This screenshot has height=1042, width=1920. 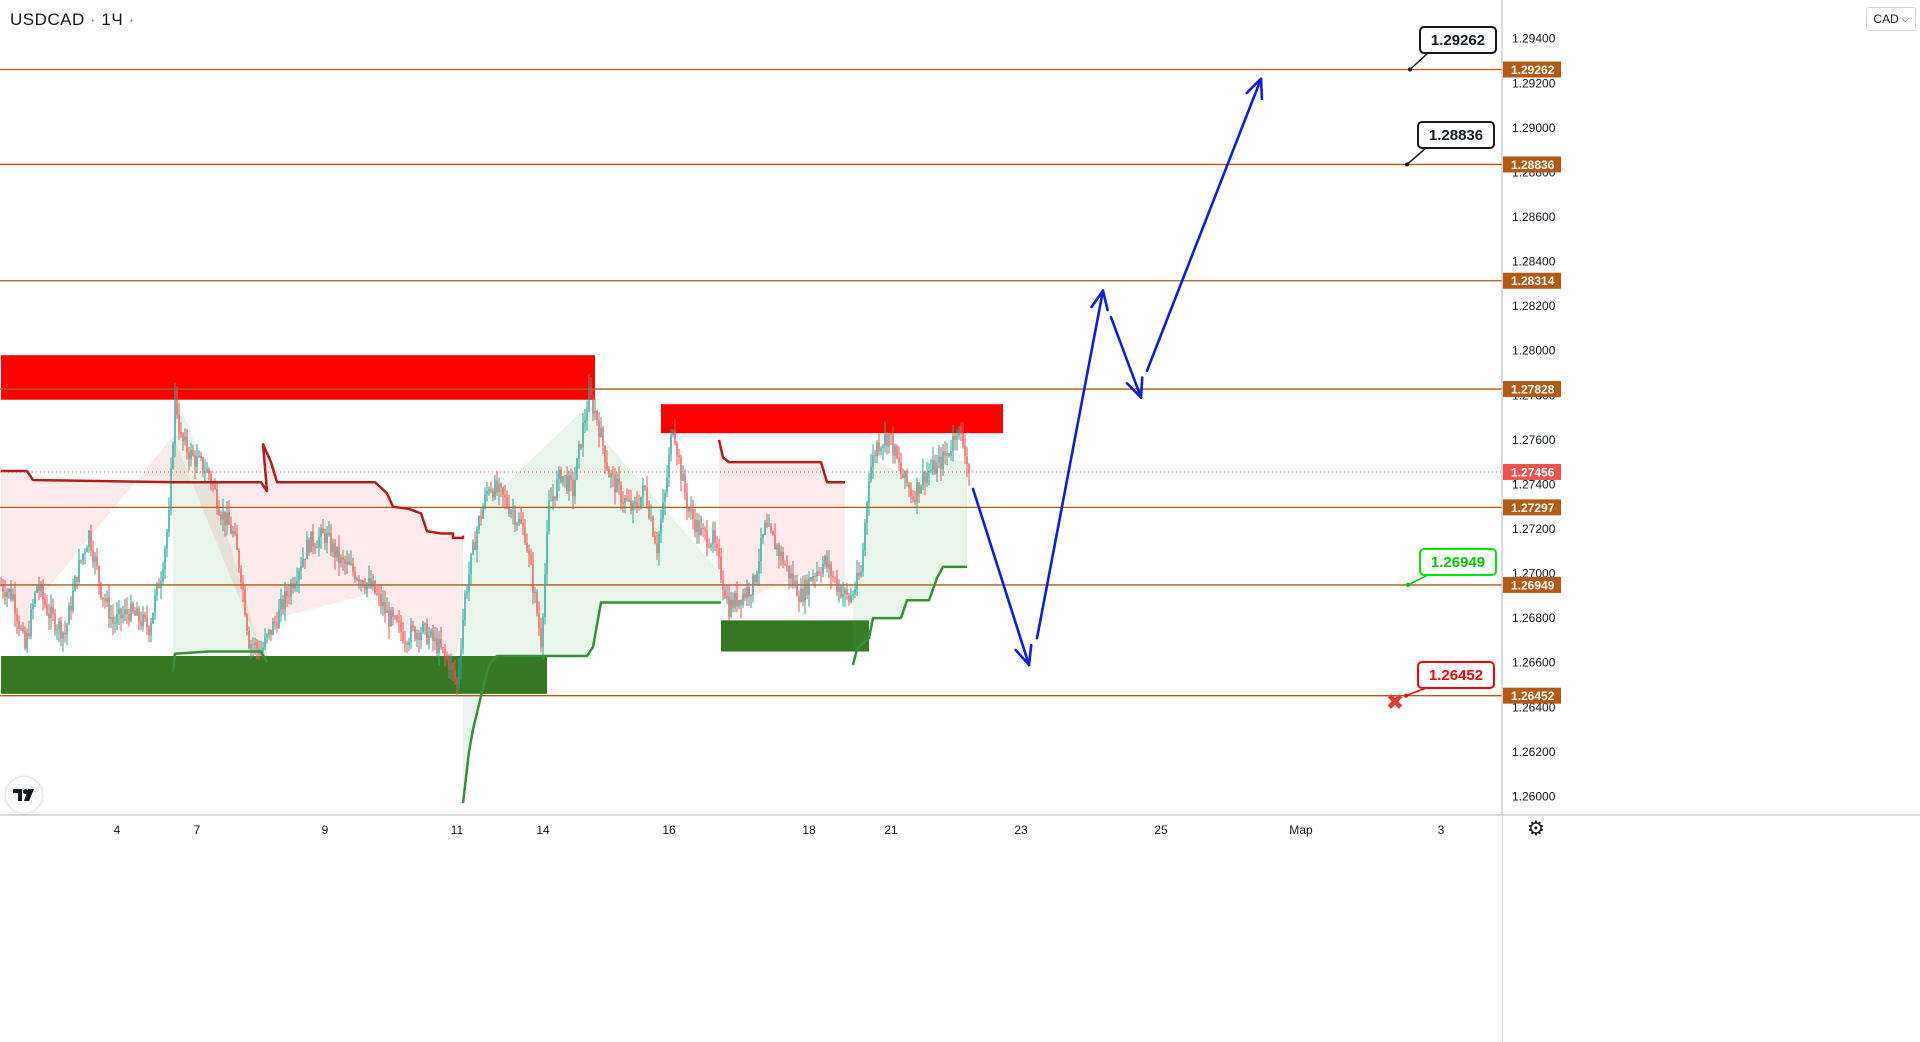 I want to click on trail-green-3-fill, so click(x=910, y=561).